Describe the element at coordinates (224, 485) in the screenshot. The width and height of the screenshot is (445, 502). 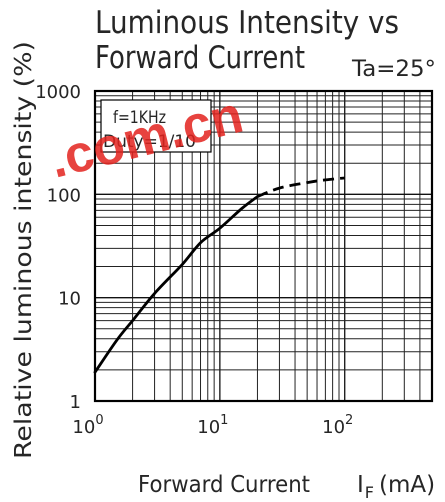
I see `x-axis-label: Forward Current` at that location.